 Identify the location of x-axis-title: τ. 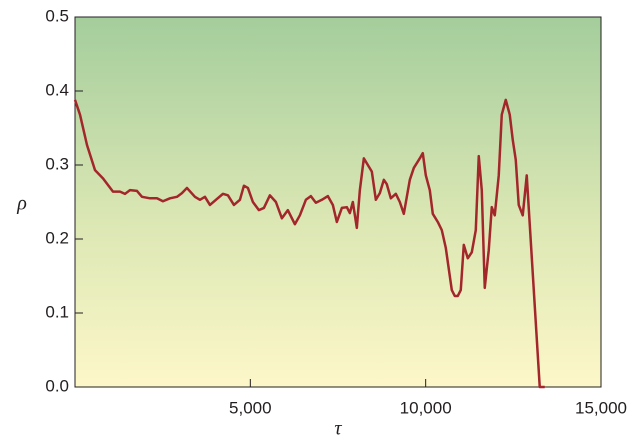
(338, 429).